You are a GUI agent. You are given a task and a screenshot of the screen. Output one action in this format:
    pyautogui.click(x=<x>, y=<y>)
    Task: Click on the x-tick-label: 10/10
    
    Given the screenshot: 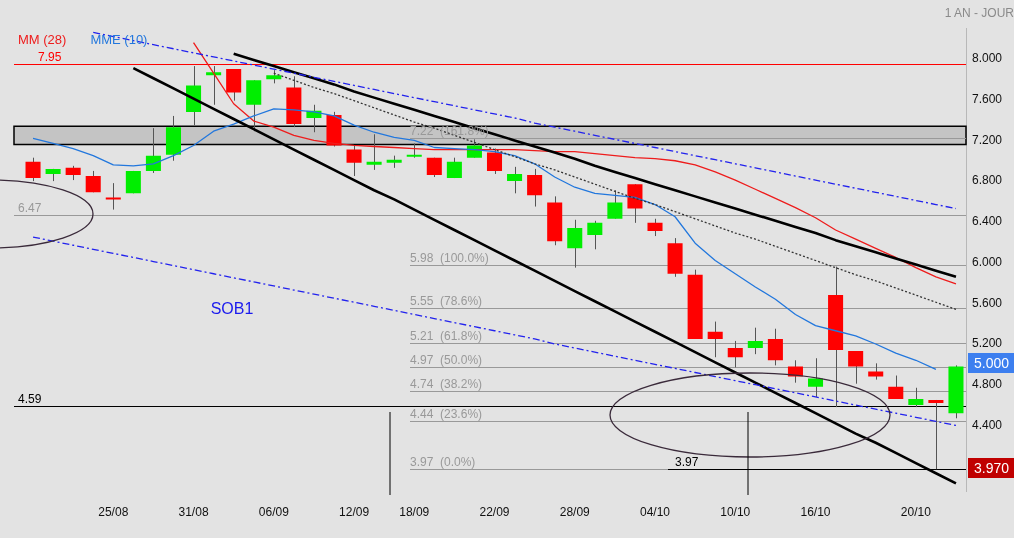 What is the action you would take?
    pyautogui.click(x=735, y=512)
    